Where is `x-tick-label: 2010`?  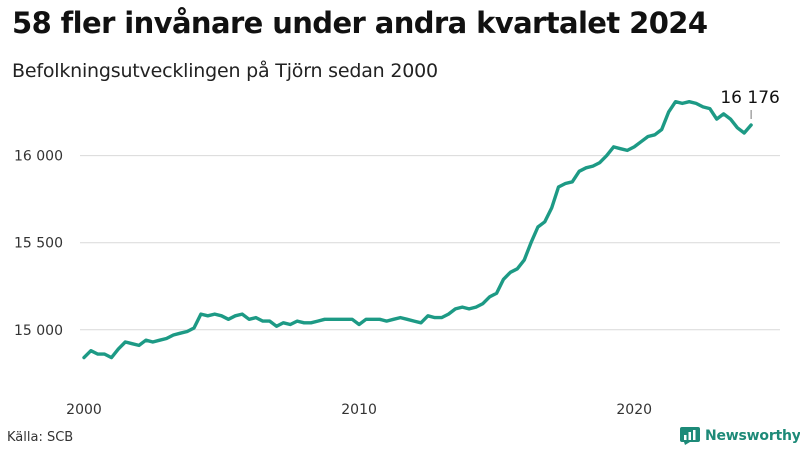
x-tick-label: 2010 is located at coordinates (359, 410).